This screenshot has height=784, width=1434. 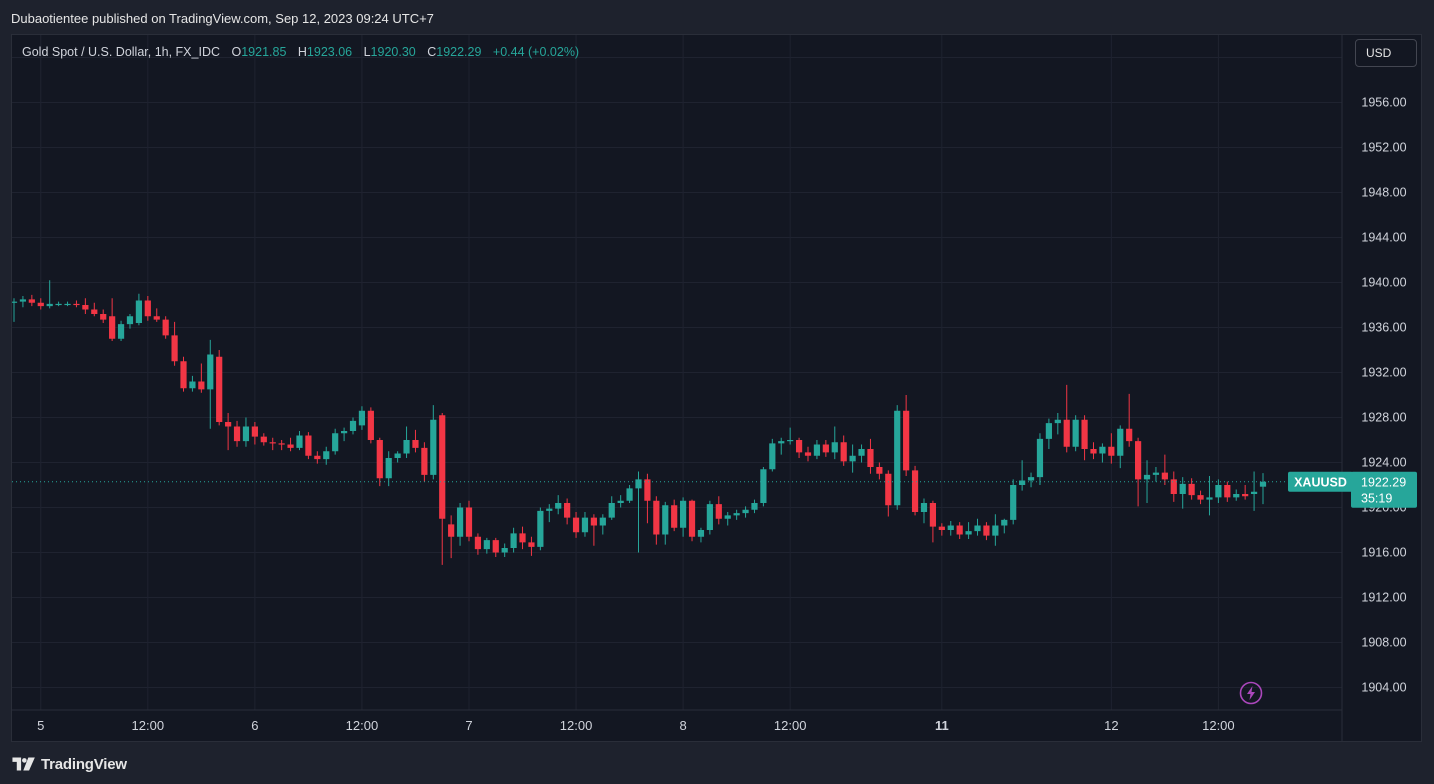 What do you see at coordinates (1376, 499) in the screenshot?
I see `bar-countdown: 35:19` at bounding box center [1376, 499].